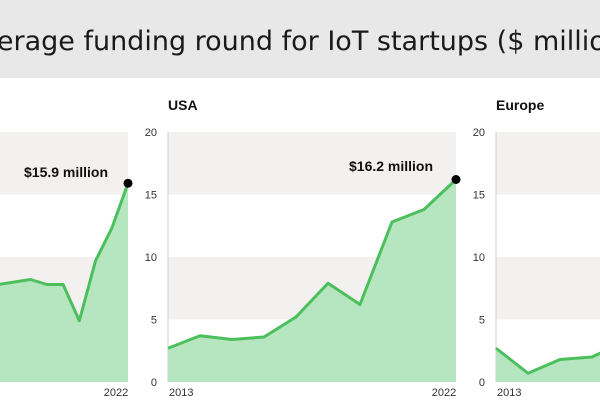 Image resolution: width=600 pixels, height=400 pixels. I want to click on panel-global: $15.9 million 2022, so click(66, 265).